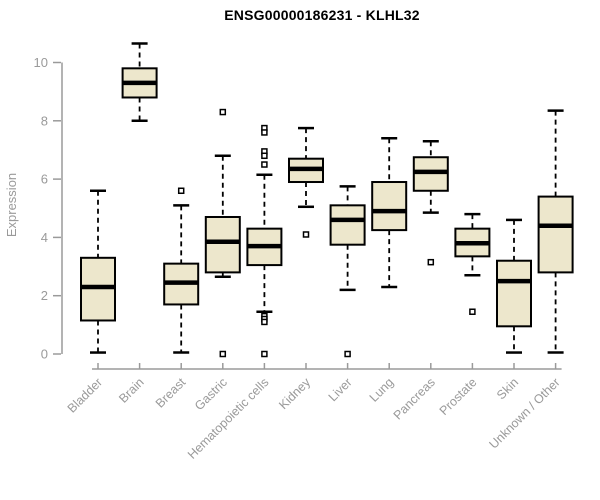 This screenshot has width=600, height=500. Describe the element at coordinates (555, 234) in the screenshot. I see `box-unknown-other` at that location.